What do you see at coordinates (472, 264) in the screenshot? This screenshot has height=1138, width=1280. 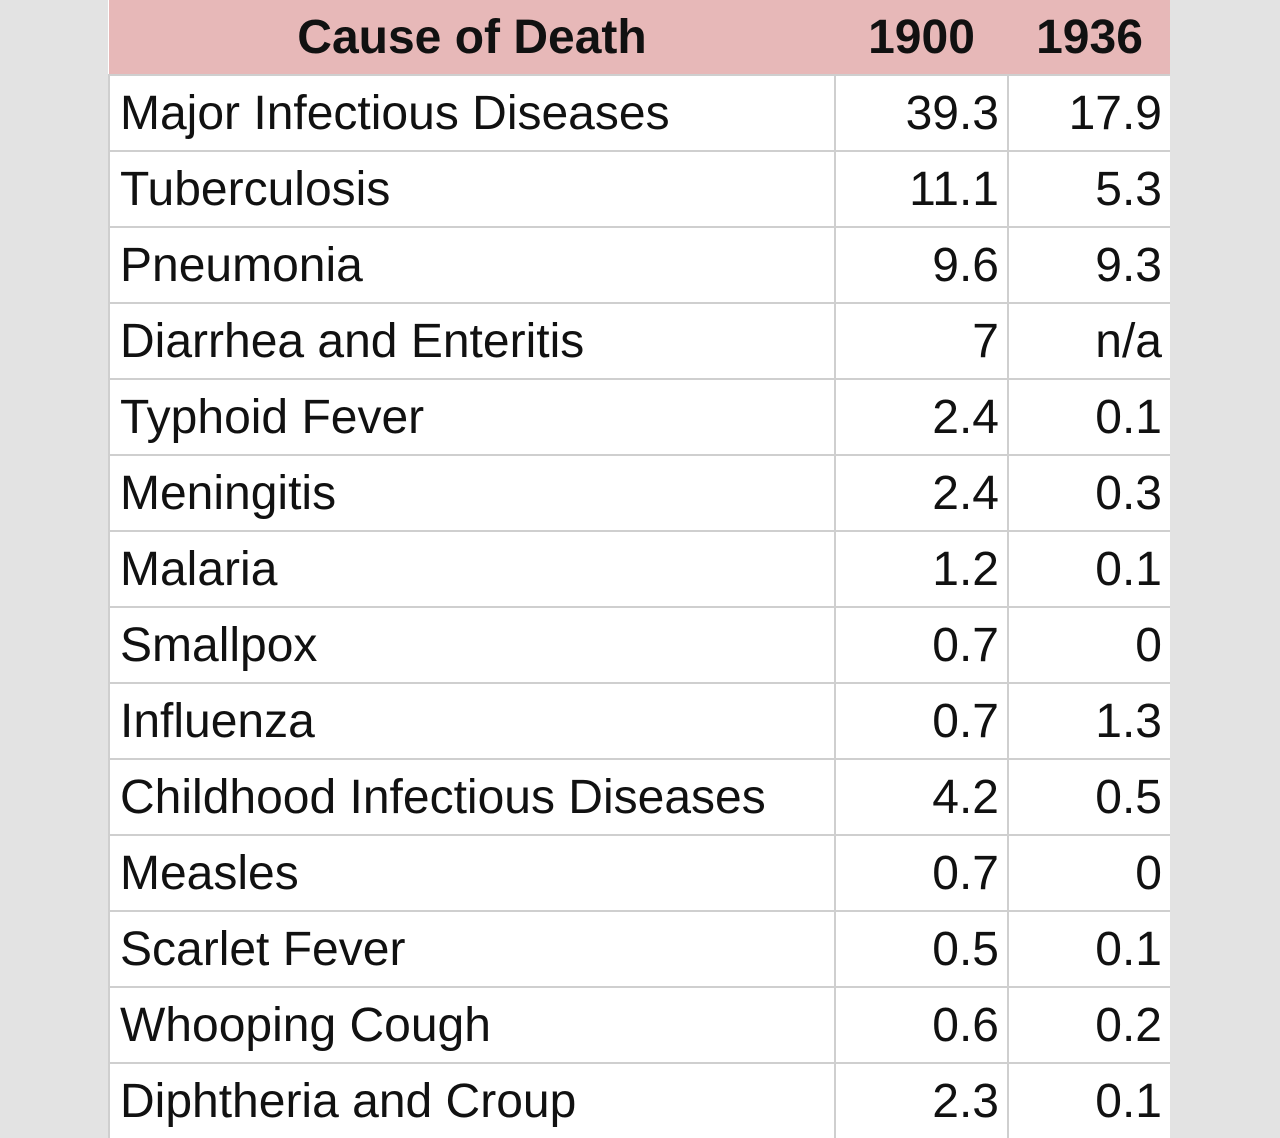 I see `cause-cell: Pneumonia` at bounding box center [472, 264].